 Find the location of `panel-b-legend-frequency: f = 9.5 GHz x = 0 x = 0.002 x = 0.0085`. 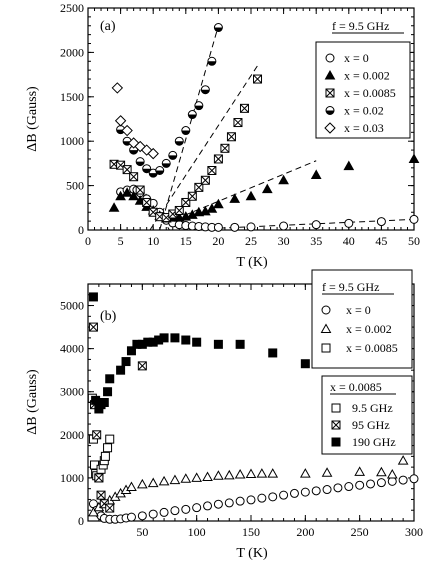

panel-b-legend-frequency: f = 9.5 GHz x = 0 x = 0.002 x = 0.0085 is located at coordinates (362, 319).